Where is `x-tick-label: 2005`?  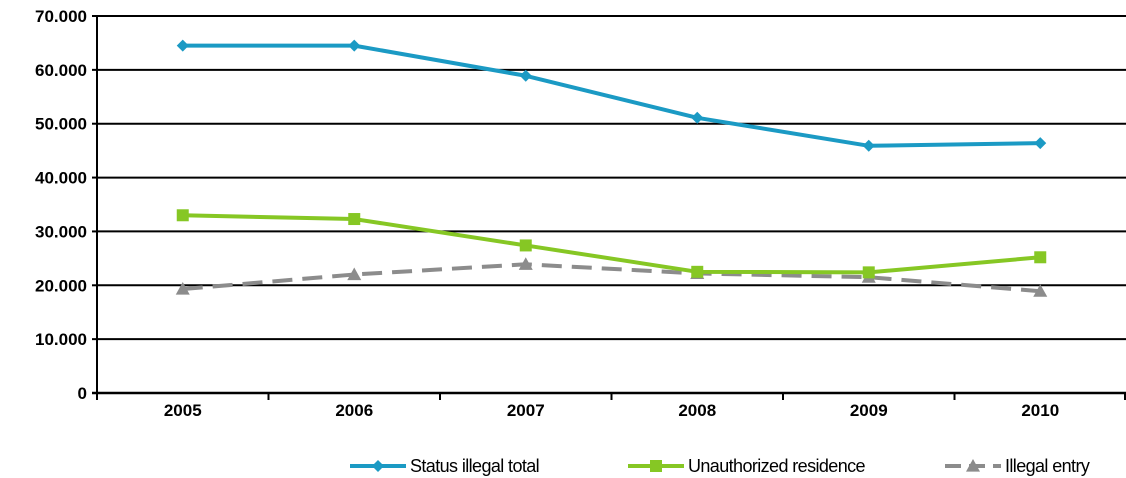
x-tick-label: 2005 is located at coordinates (183, 410).